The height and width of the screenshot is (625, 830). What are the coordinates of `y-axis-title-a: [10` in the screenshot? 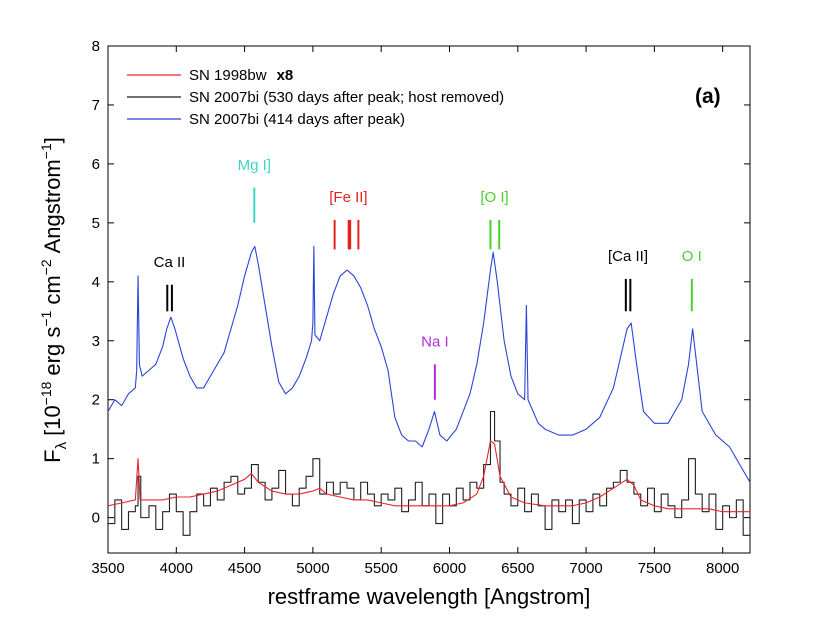 It's located at (52, 420).